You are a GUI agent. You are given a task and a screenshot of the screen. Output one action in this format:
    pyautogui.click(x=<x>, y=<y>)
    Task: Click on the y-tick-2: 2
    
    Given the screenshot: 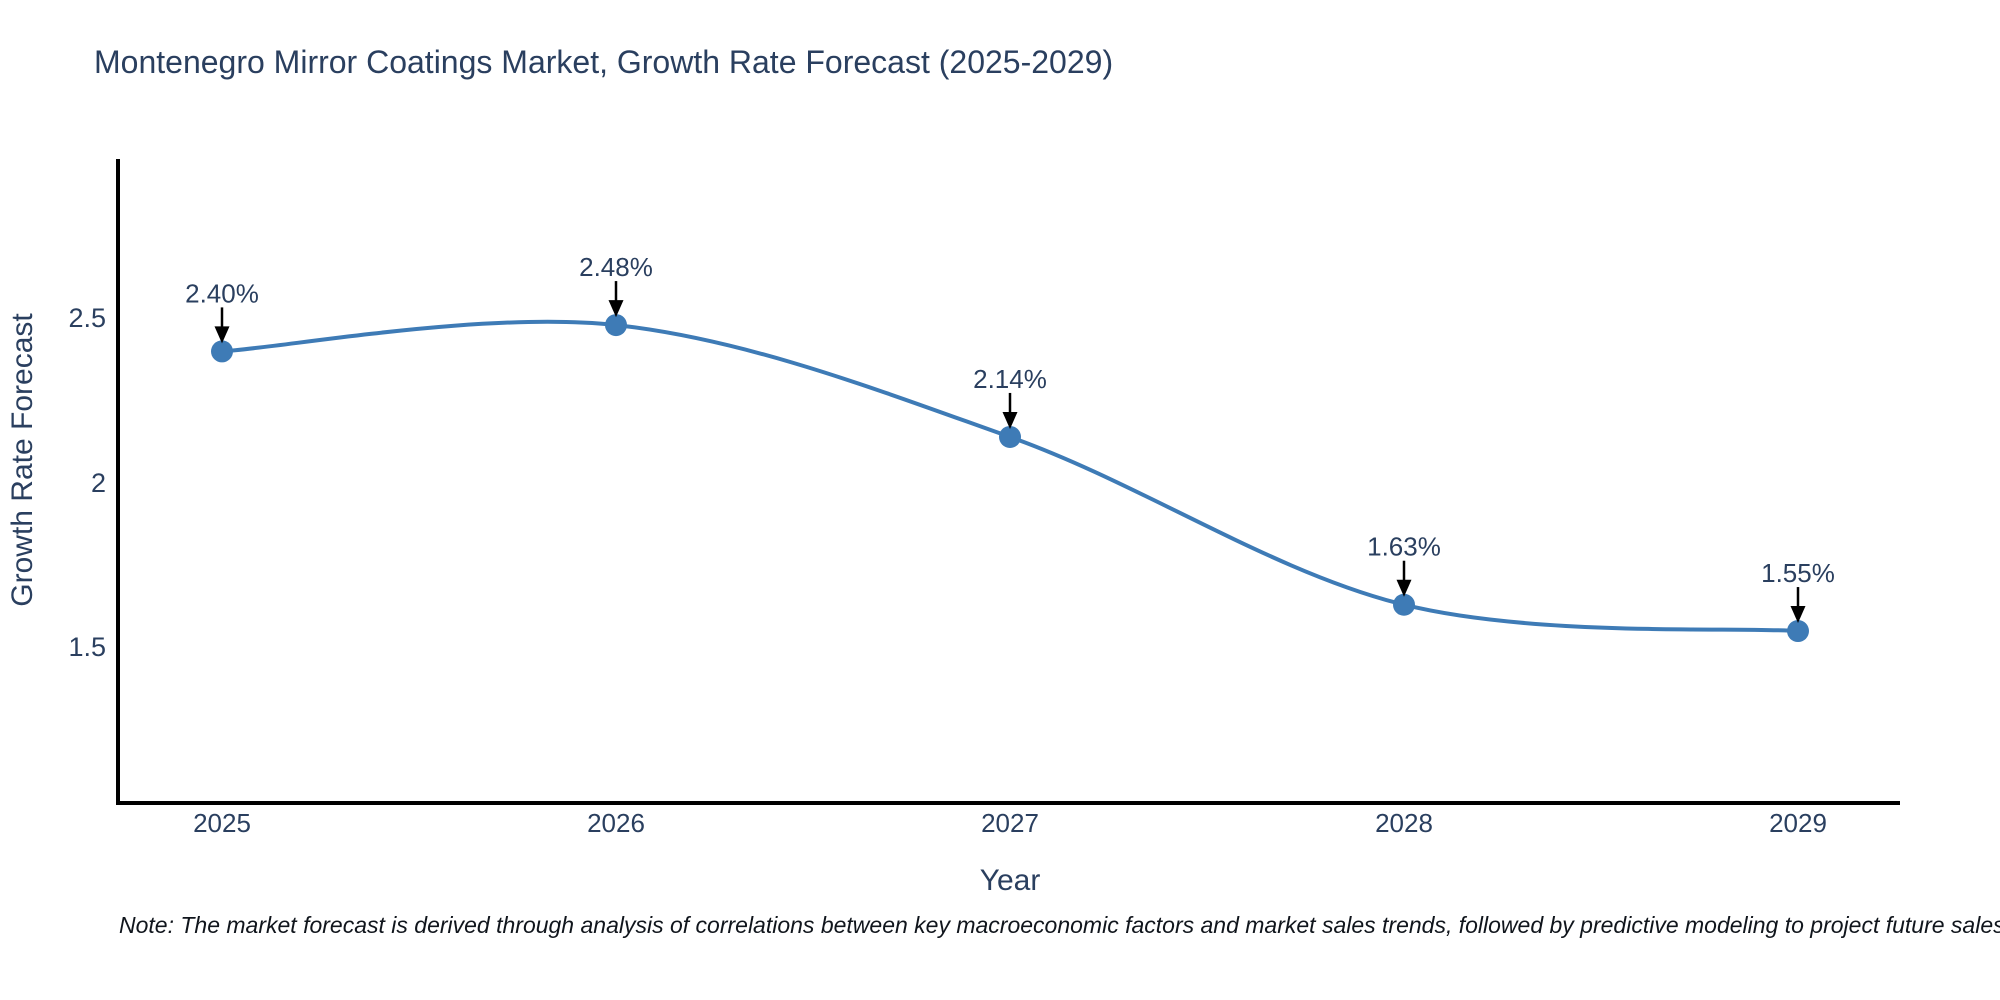 What is the action you would take?
    pyautogui.click(x=98, y=483)
    